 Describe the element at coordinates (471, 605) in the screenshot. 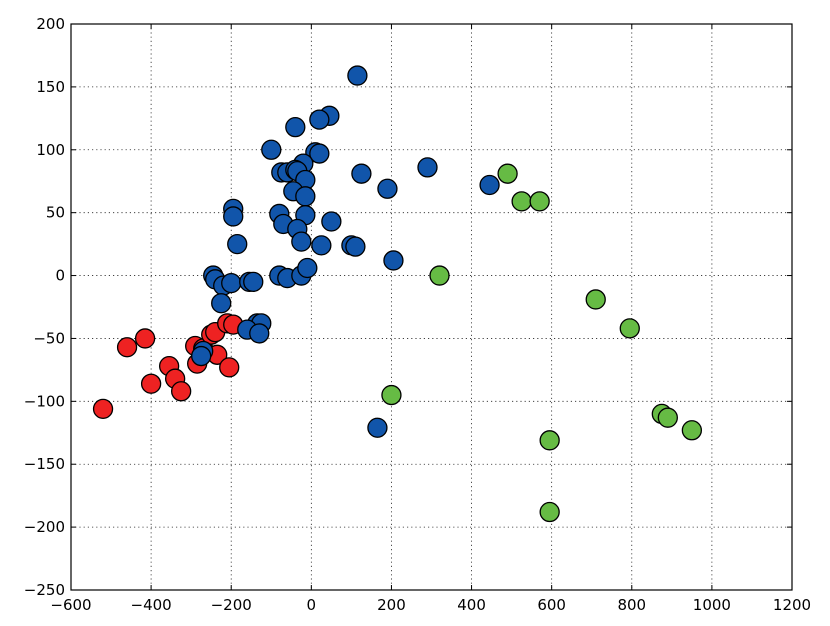

I see `x-tick-label: 400` at that location.